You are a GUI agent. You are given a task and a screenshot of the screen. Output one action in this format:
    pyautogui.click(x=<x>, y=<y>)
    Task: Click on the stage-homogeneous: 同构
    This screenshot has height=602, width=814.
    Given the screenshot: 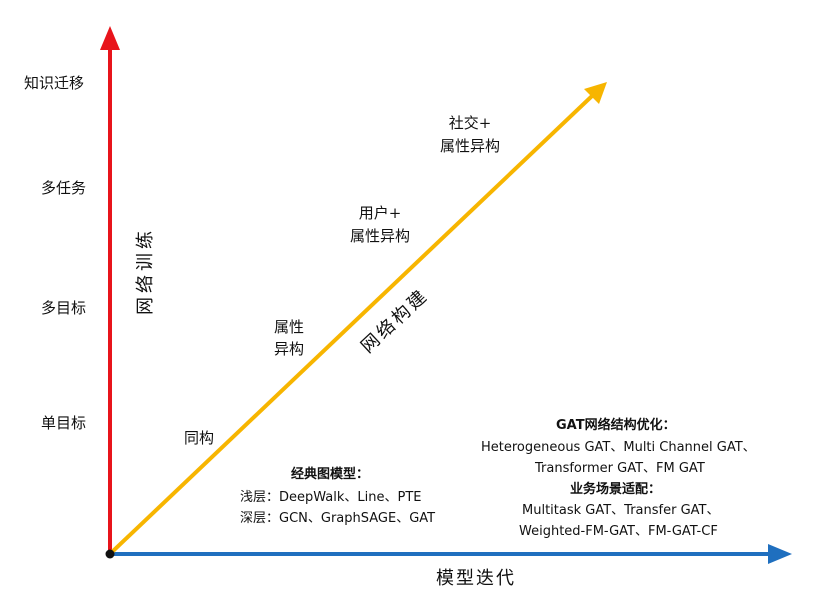 What is the action you would take?
    pyautogui.click(x=199, y=438)
    